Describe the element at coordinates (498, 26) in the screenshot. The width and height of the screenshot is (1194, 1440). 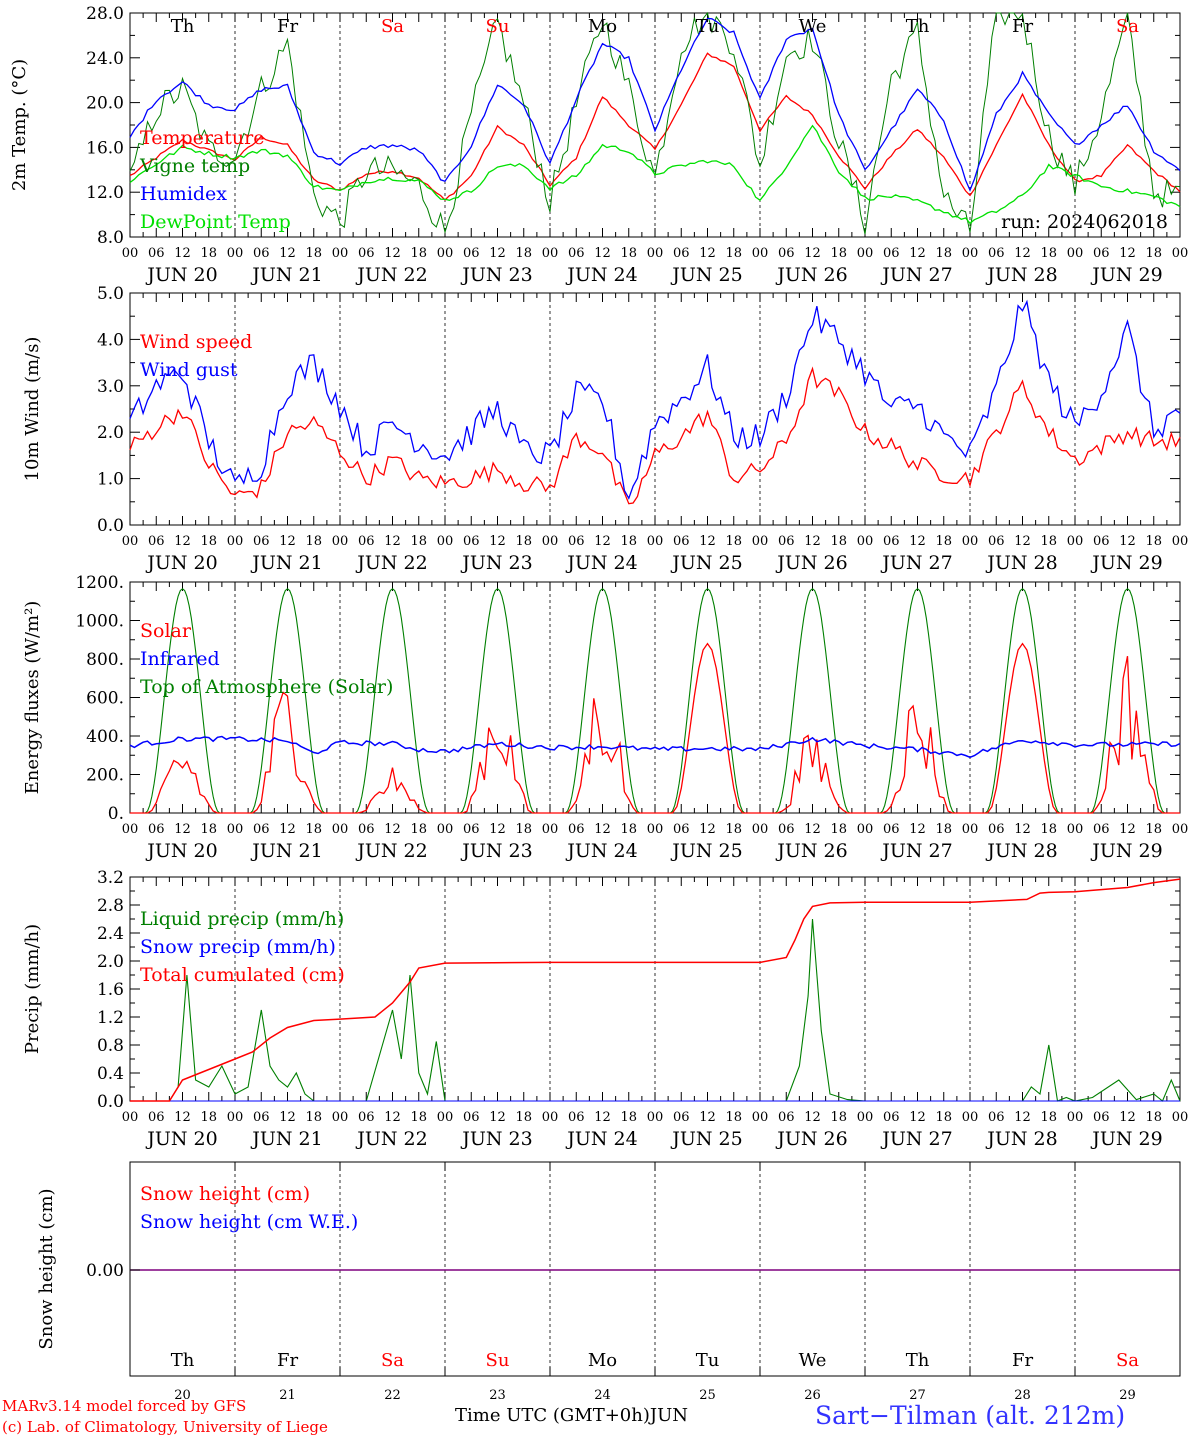
I see `day-name-label: Su` at that location.